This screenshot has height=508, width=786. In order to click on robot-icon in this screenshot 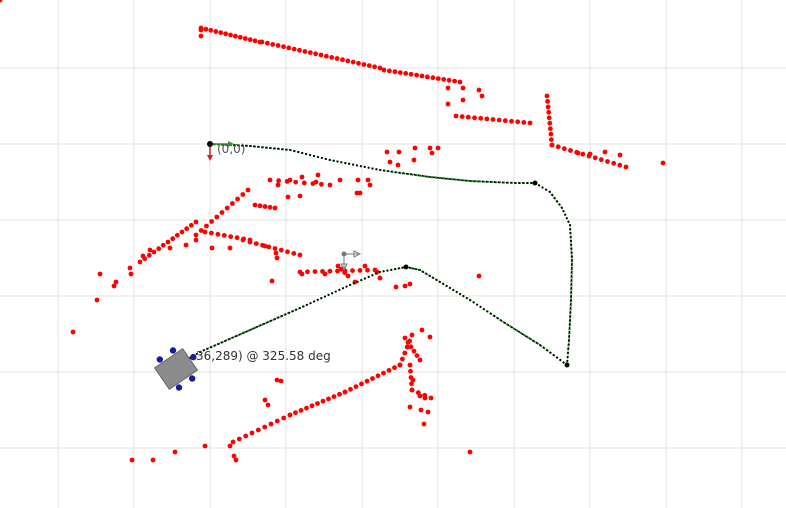, I will do `click(179, 367)`.